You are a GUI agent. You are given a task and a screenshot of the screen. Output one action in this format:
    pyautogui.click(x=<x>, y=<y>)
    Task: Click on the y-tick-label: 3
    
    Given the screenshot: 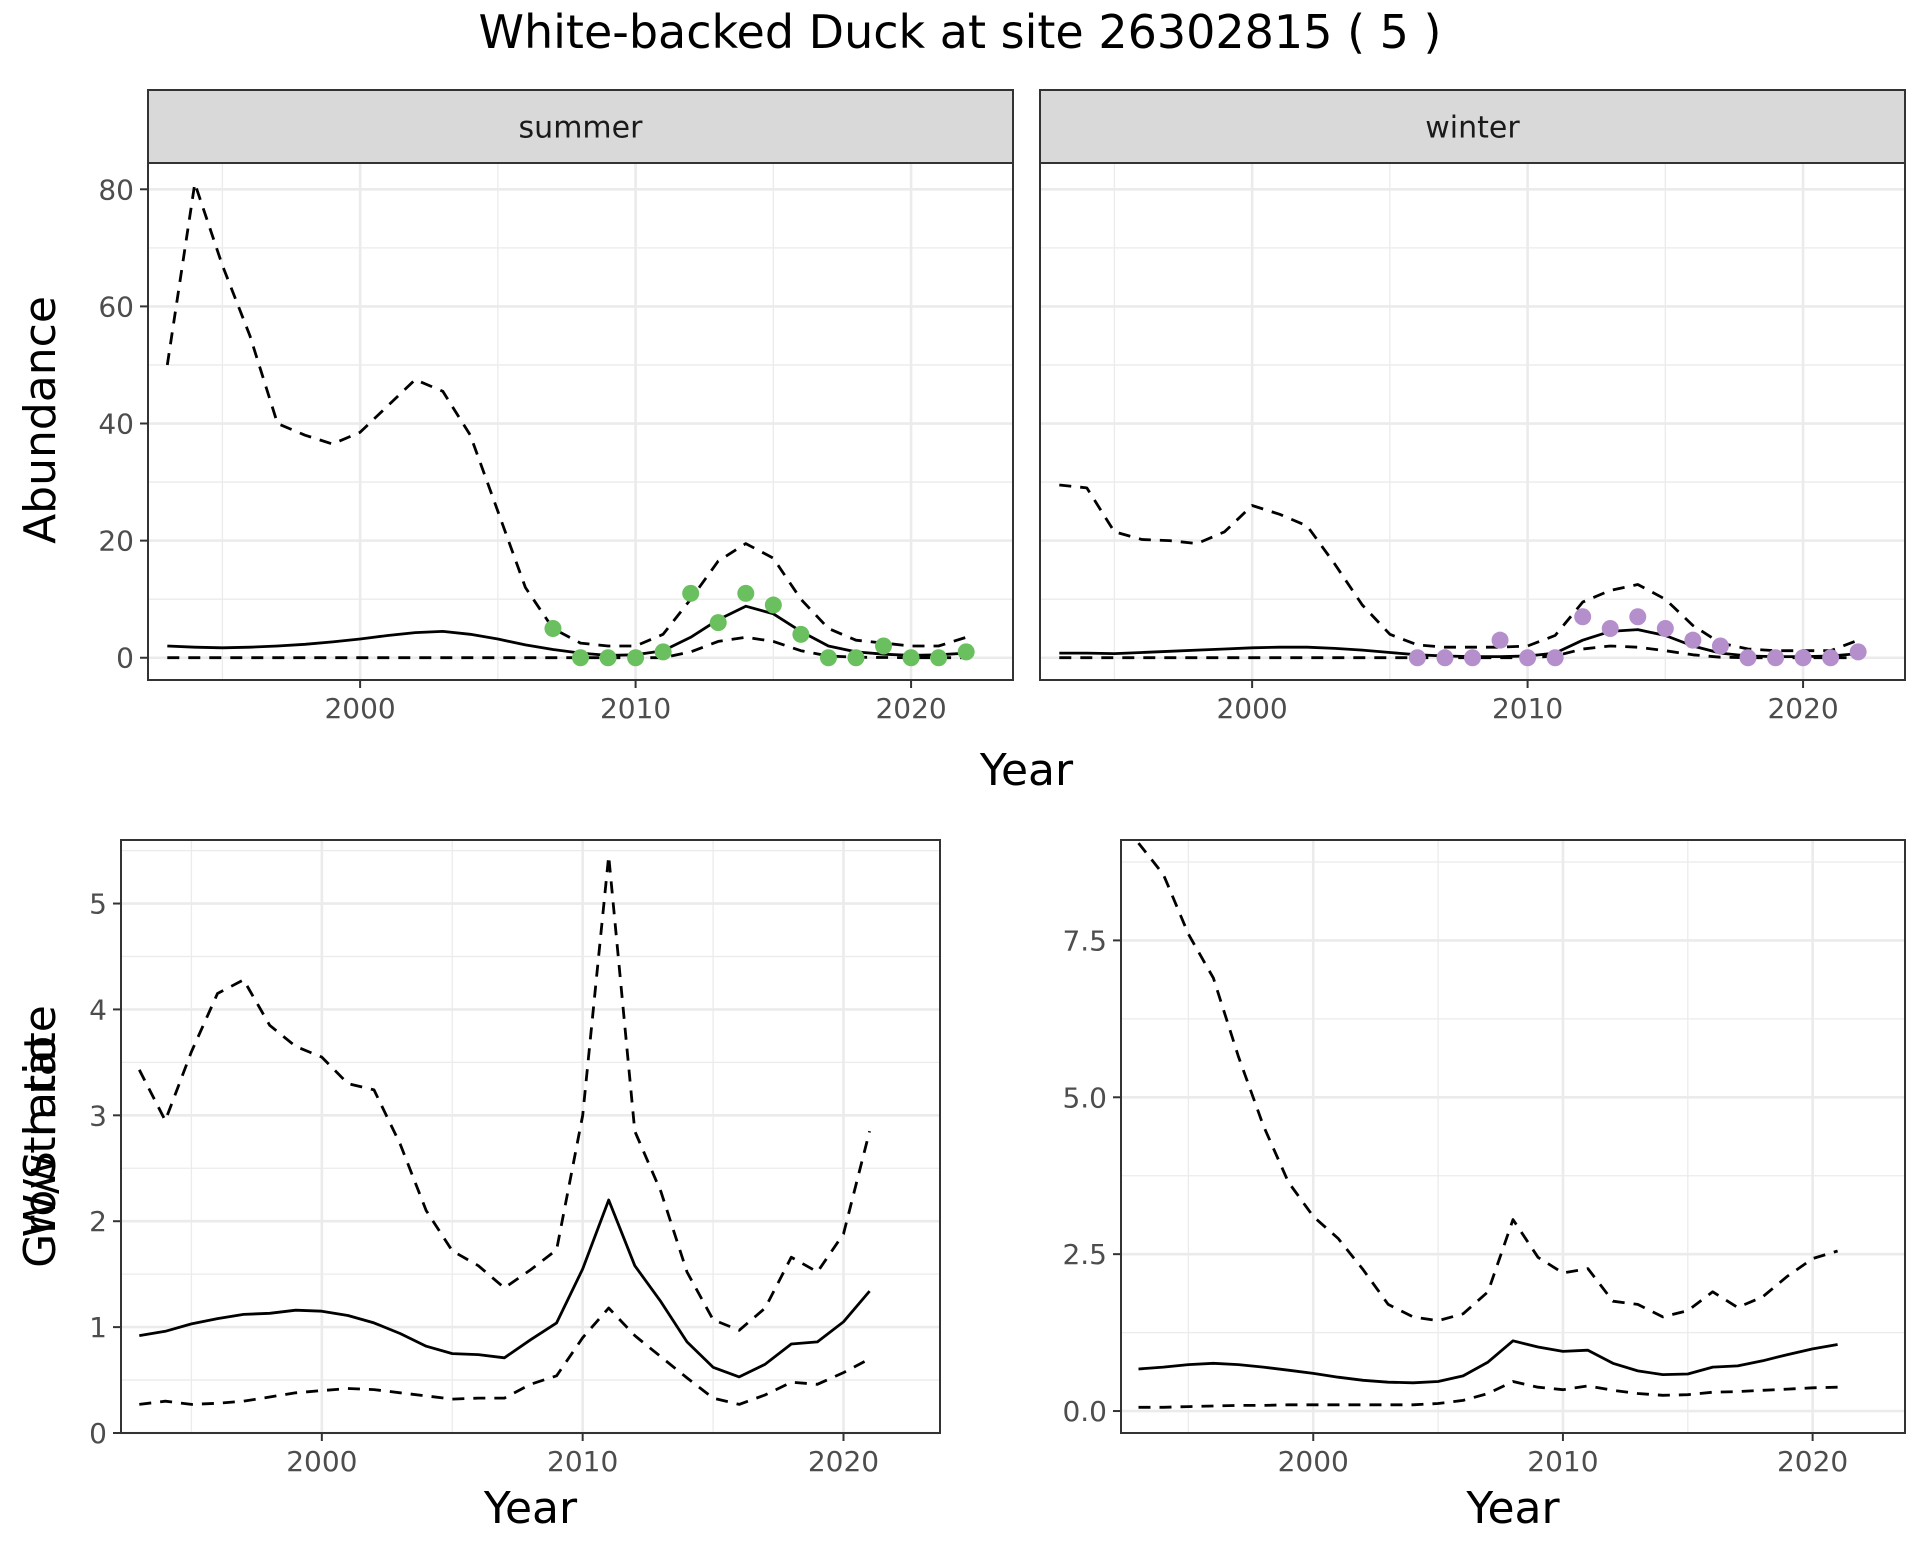 What is the action you would take?
    pyautogui.click(x=98, y=1115)
    